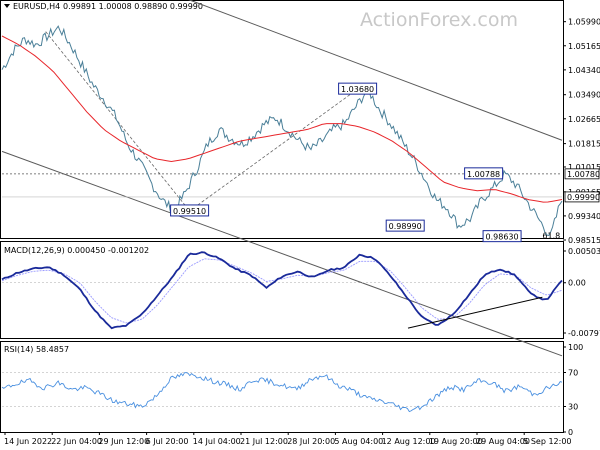  I want to click on price-tag-label: 0.99990, so click(583, 197).